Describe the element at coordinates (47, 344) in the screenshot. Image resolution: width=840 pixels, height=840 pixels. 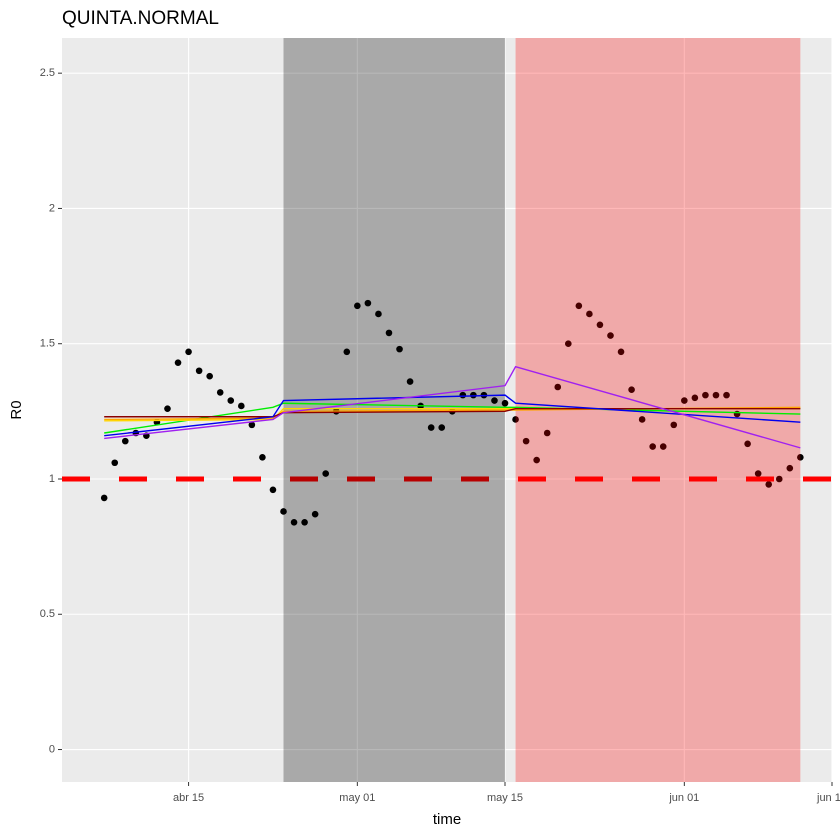
I see `y-tick-label: 1.5` at that location.